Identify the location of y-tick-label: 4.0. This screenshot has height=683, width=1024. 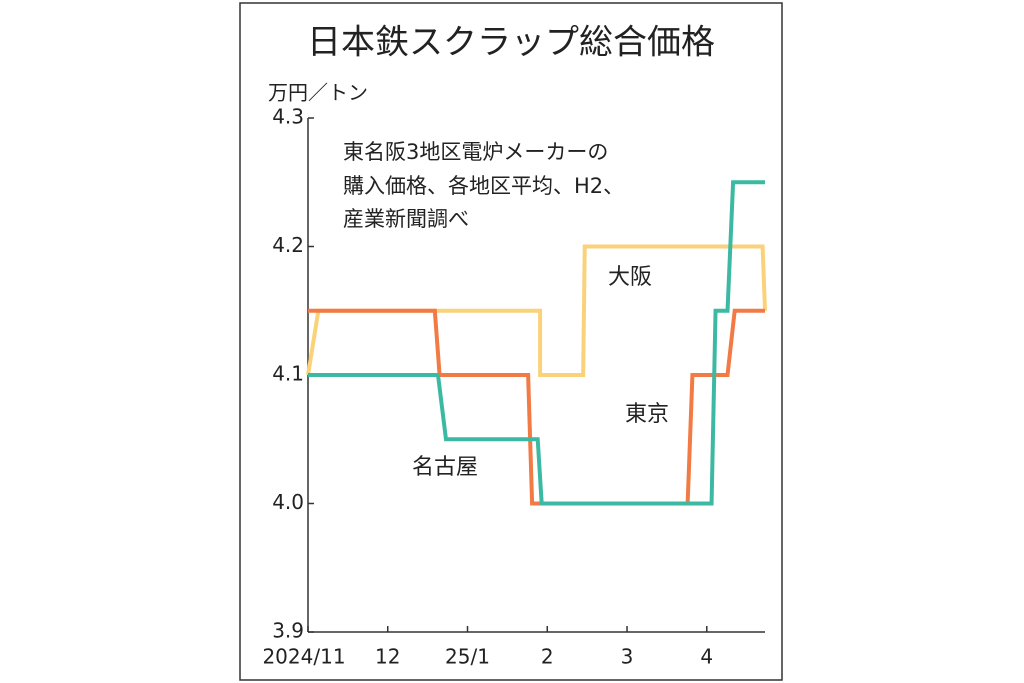
(288, 502).